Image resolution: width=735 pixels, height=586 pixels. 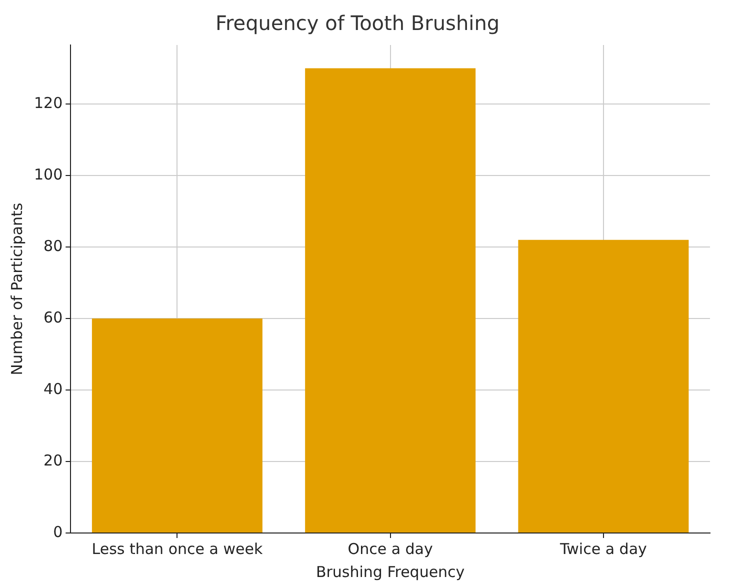 I want to click on y-tick-label: 100, so click(x=48, y=174).